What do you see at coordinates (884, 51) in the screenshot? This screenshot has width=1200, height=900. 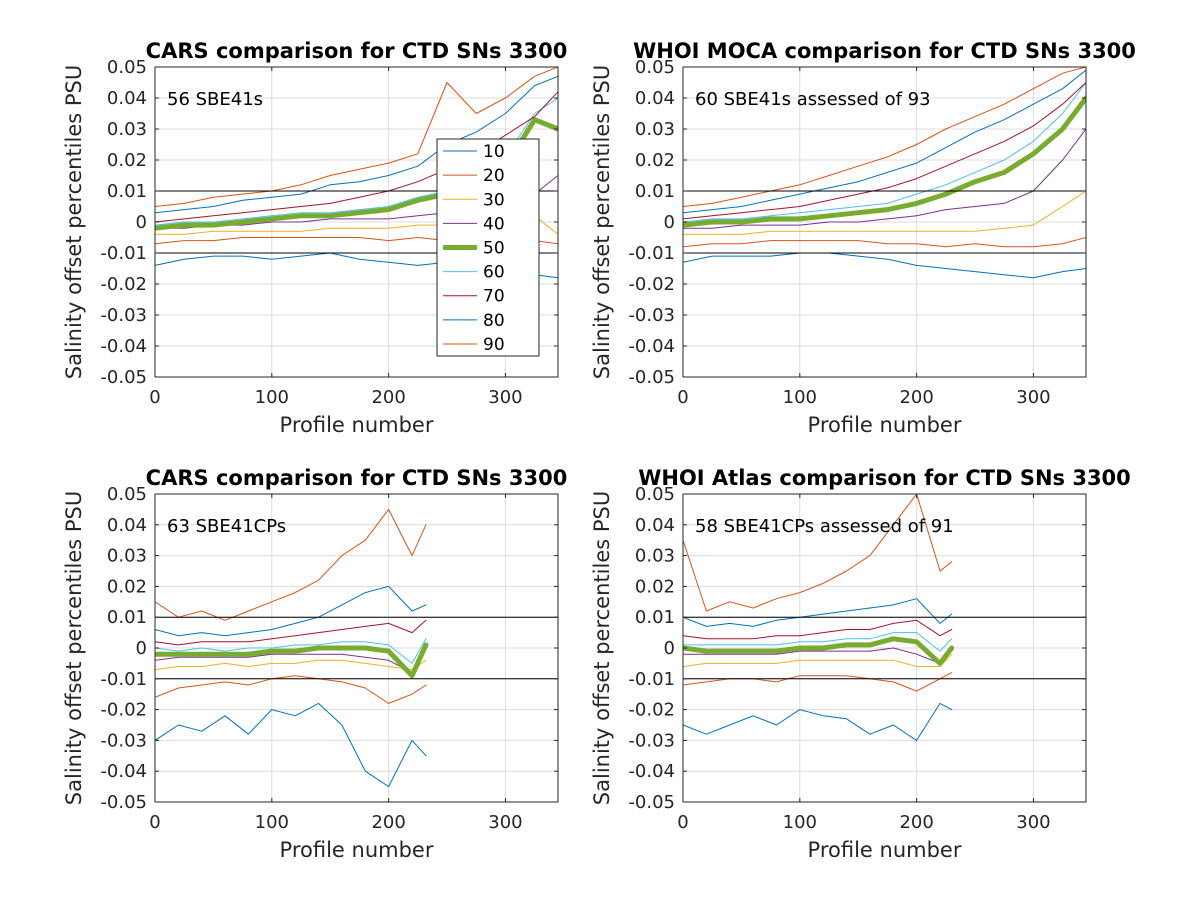 I see `chart-title: WHOI MOCA comparison for CTD SNs 3300` at bounding box center [884, 51].